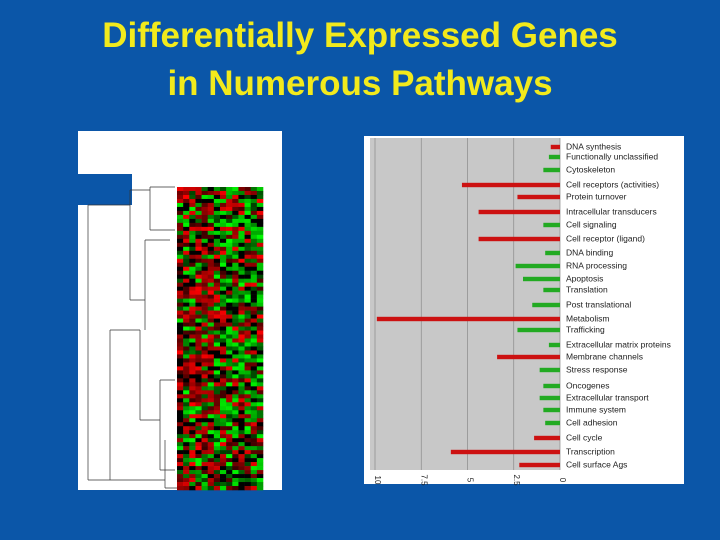  Describe the element at coordinates (597, 369) in the screenshot. I see `category-label: Stress response` at that location.